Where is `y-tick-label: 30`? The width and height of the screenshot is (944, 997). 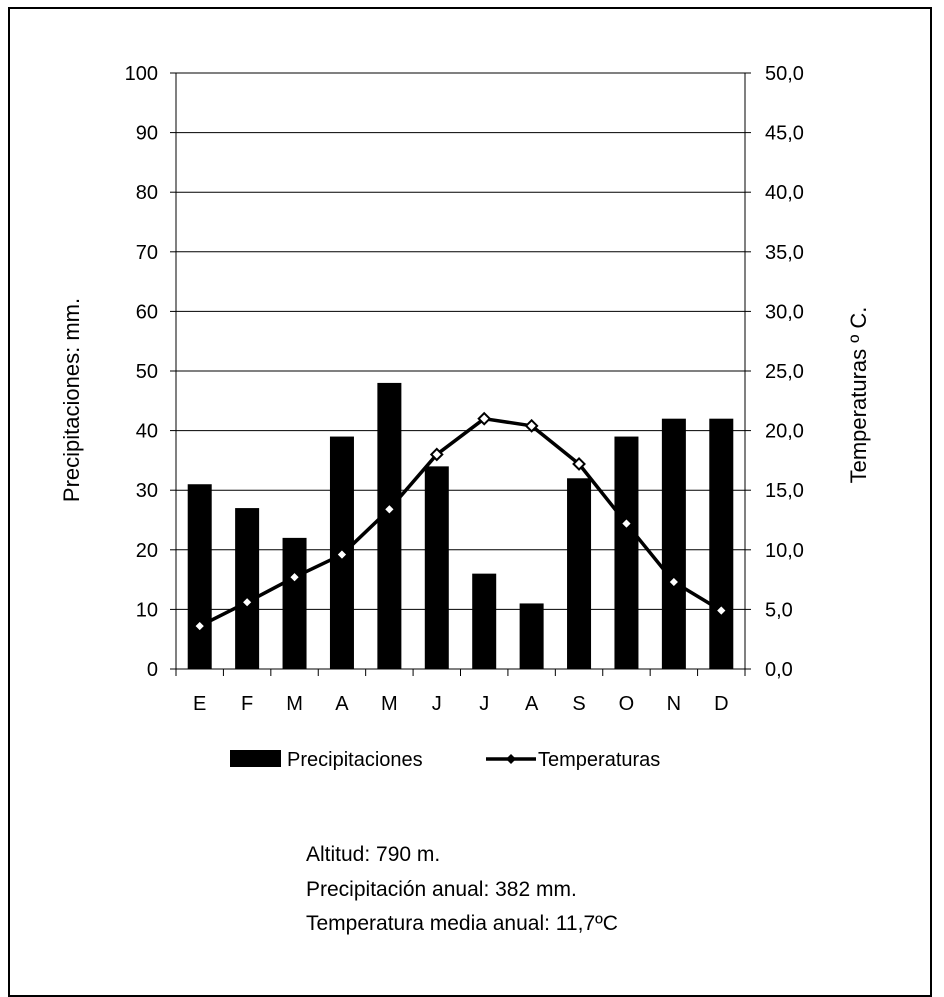
y-tick-label: 30 is located at coordinates (147, 491).